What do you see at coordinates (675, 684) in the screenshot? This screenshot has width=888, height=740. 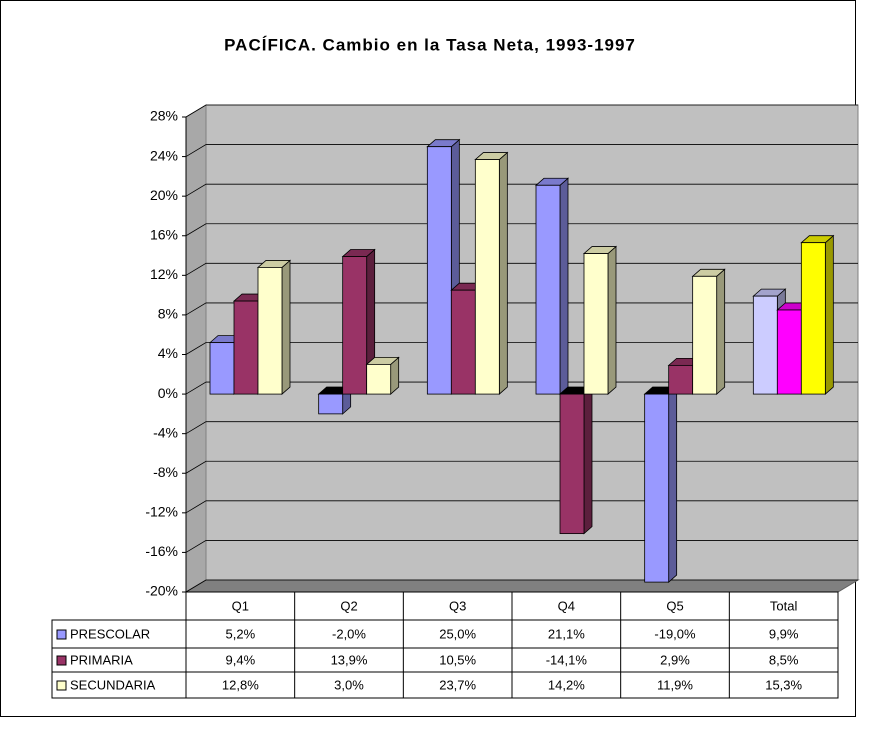 I see `data-label: 11,9%` at bounding box center [675, 684].